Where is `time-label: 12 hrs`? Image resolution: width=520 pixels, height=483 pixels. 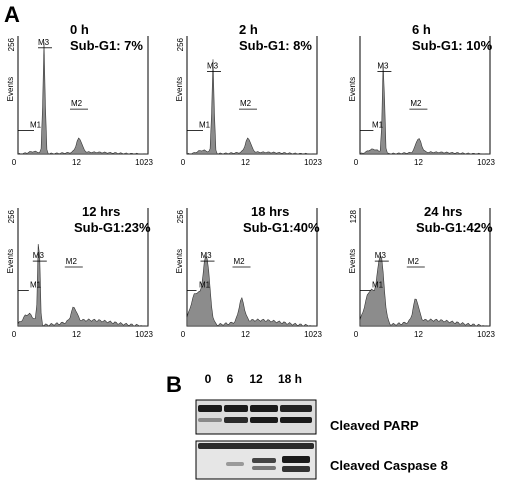
time-label: 12 hrs is located at coordinates (101, 211).